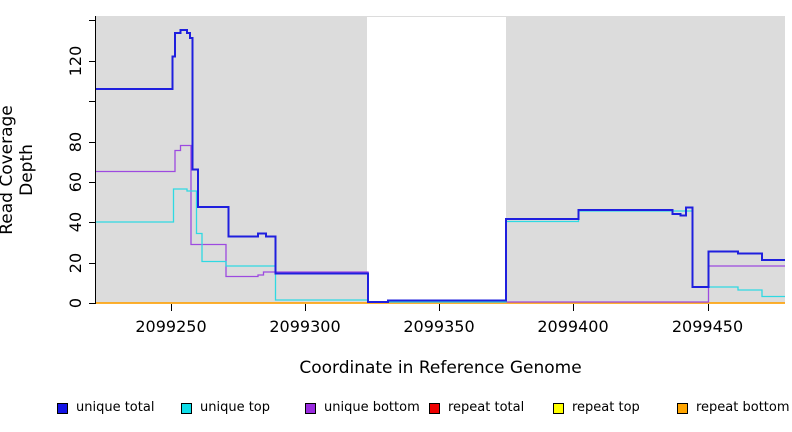 The image size is (792, 432). What do you see at coordinates (75, 303) in the screenshot?
I see `y-tick-label: 0` at bounding box center [75, 303].